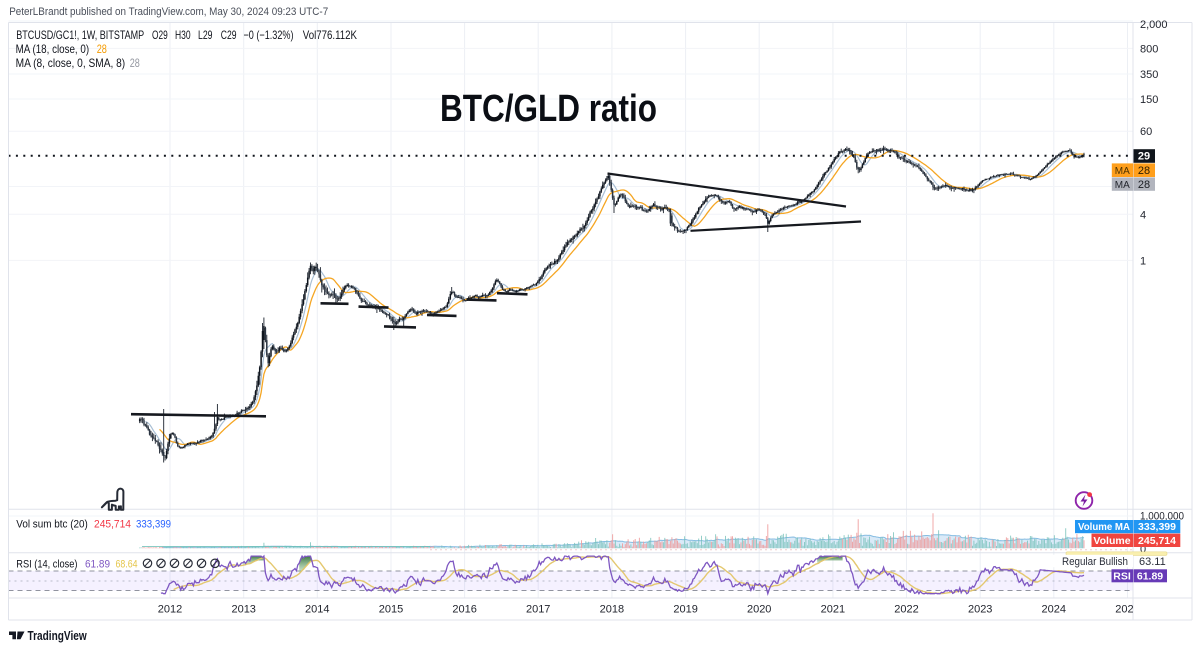 Image resolution: width=1200 pixels, height=651 pixels. I want to click on svg-text: RSI, so click(1122, 576).